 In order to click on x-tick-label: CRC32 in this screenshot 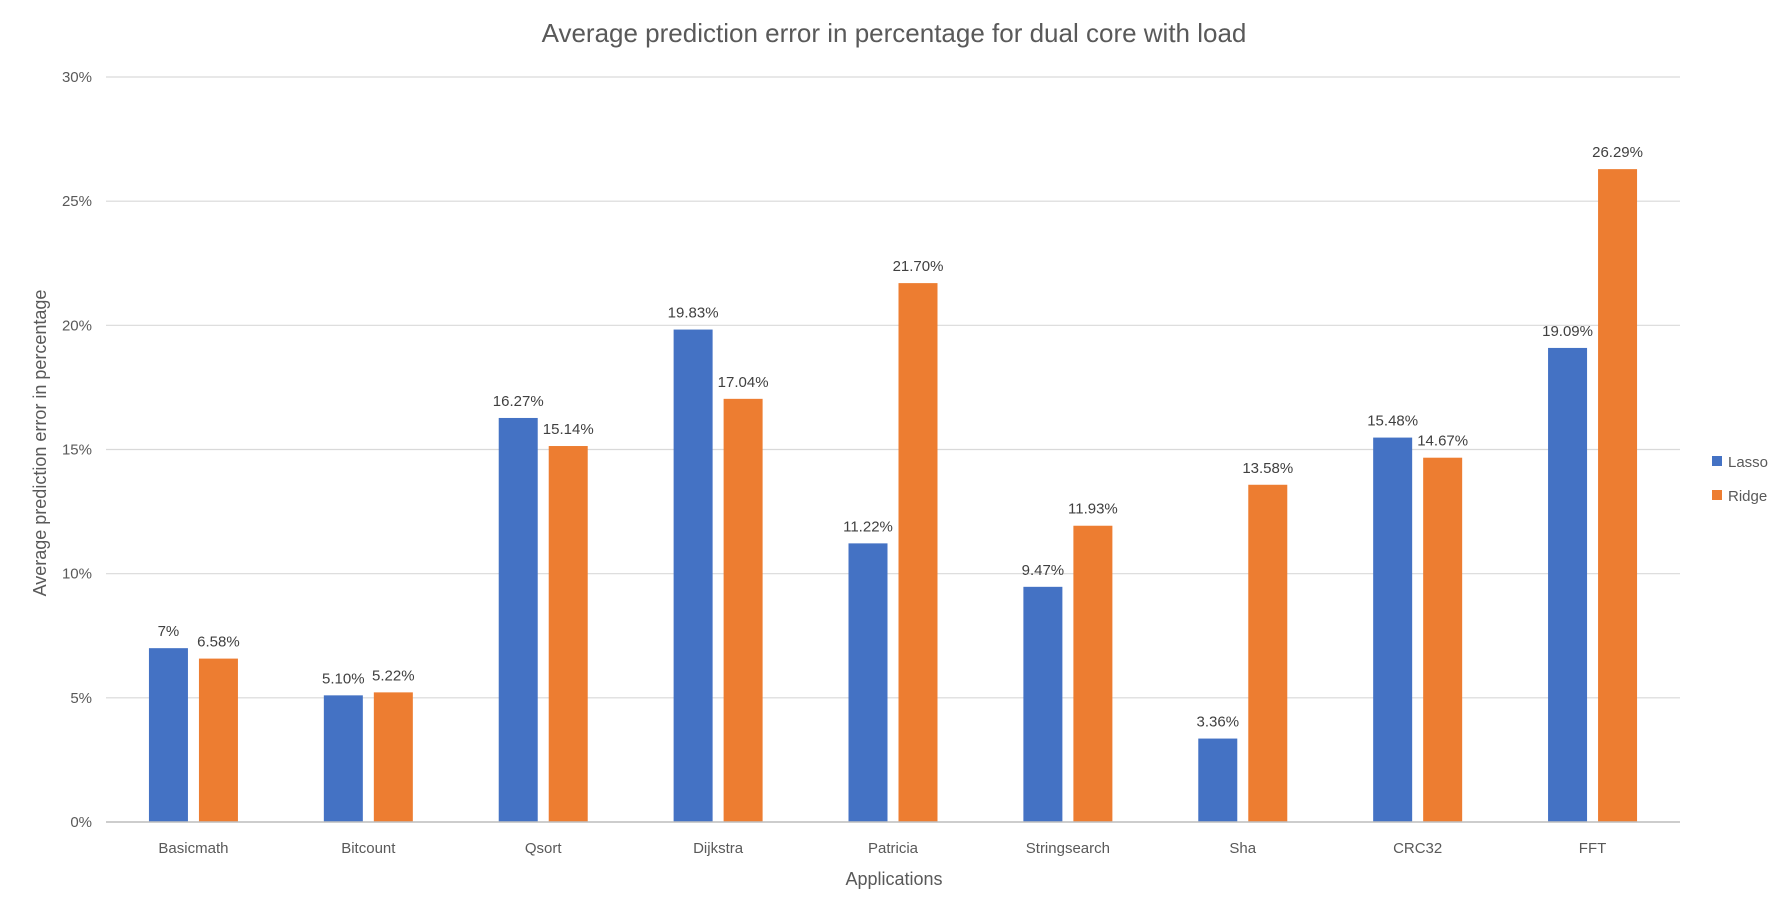, I will do `click(1417, 848)`.